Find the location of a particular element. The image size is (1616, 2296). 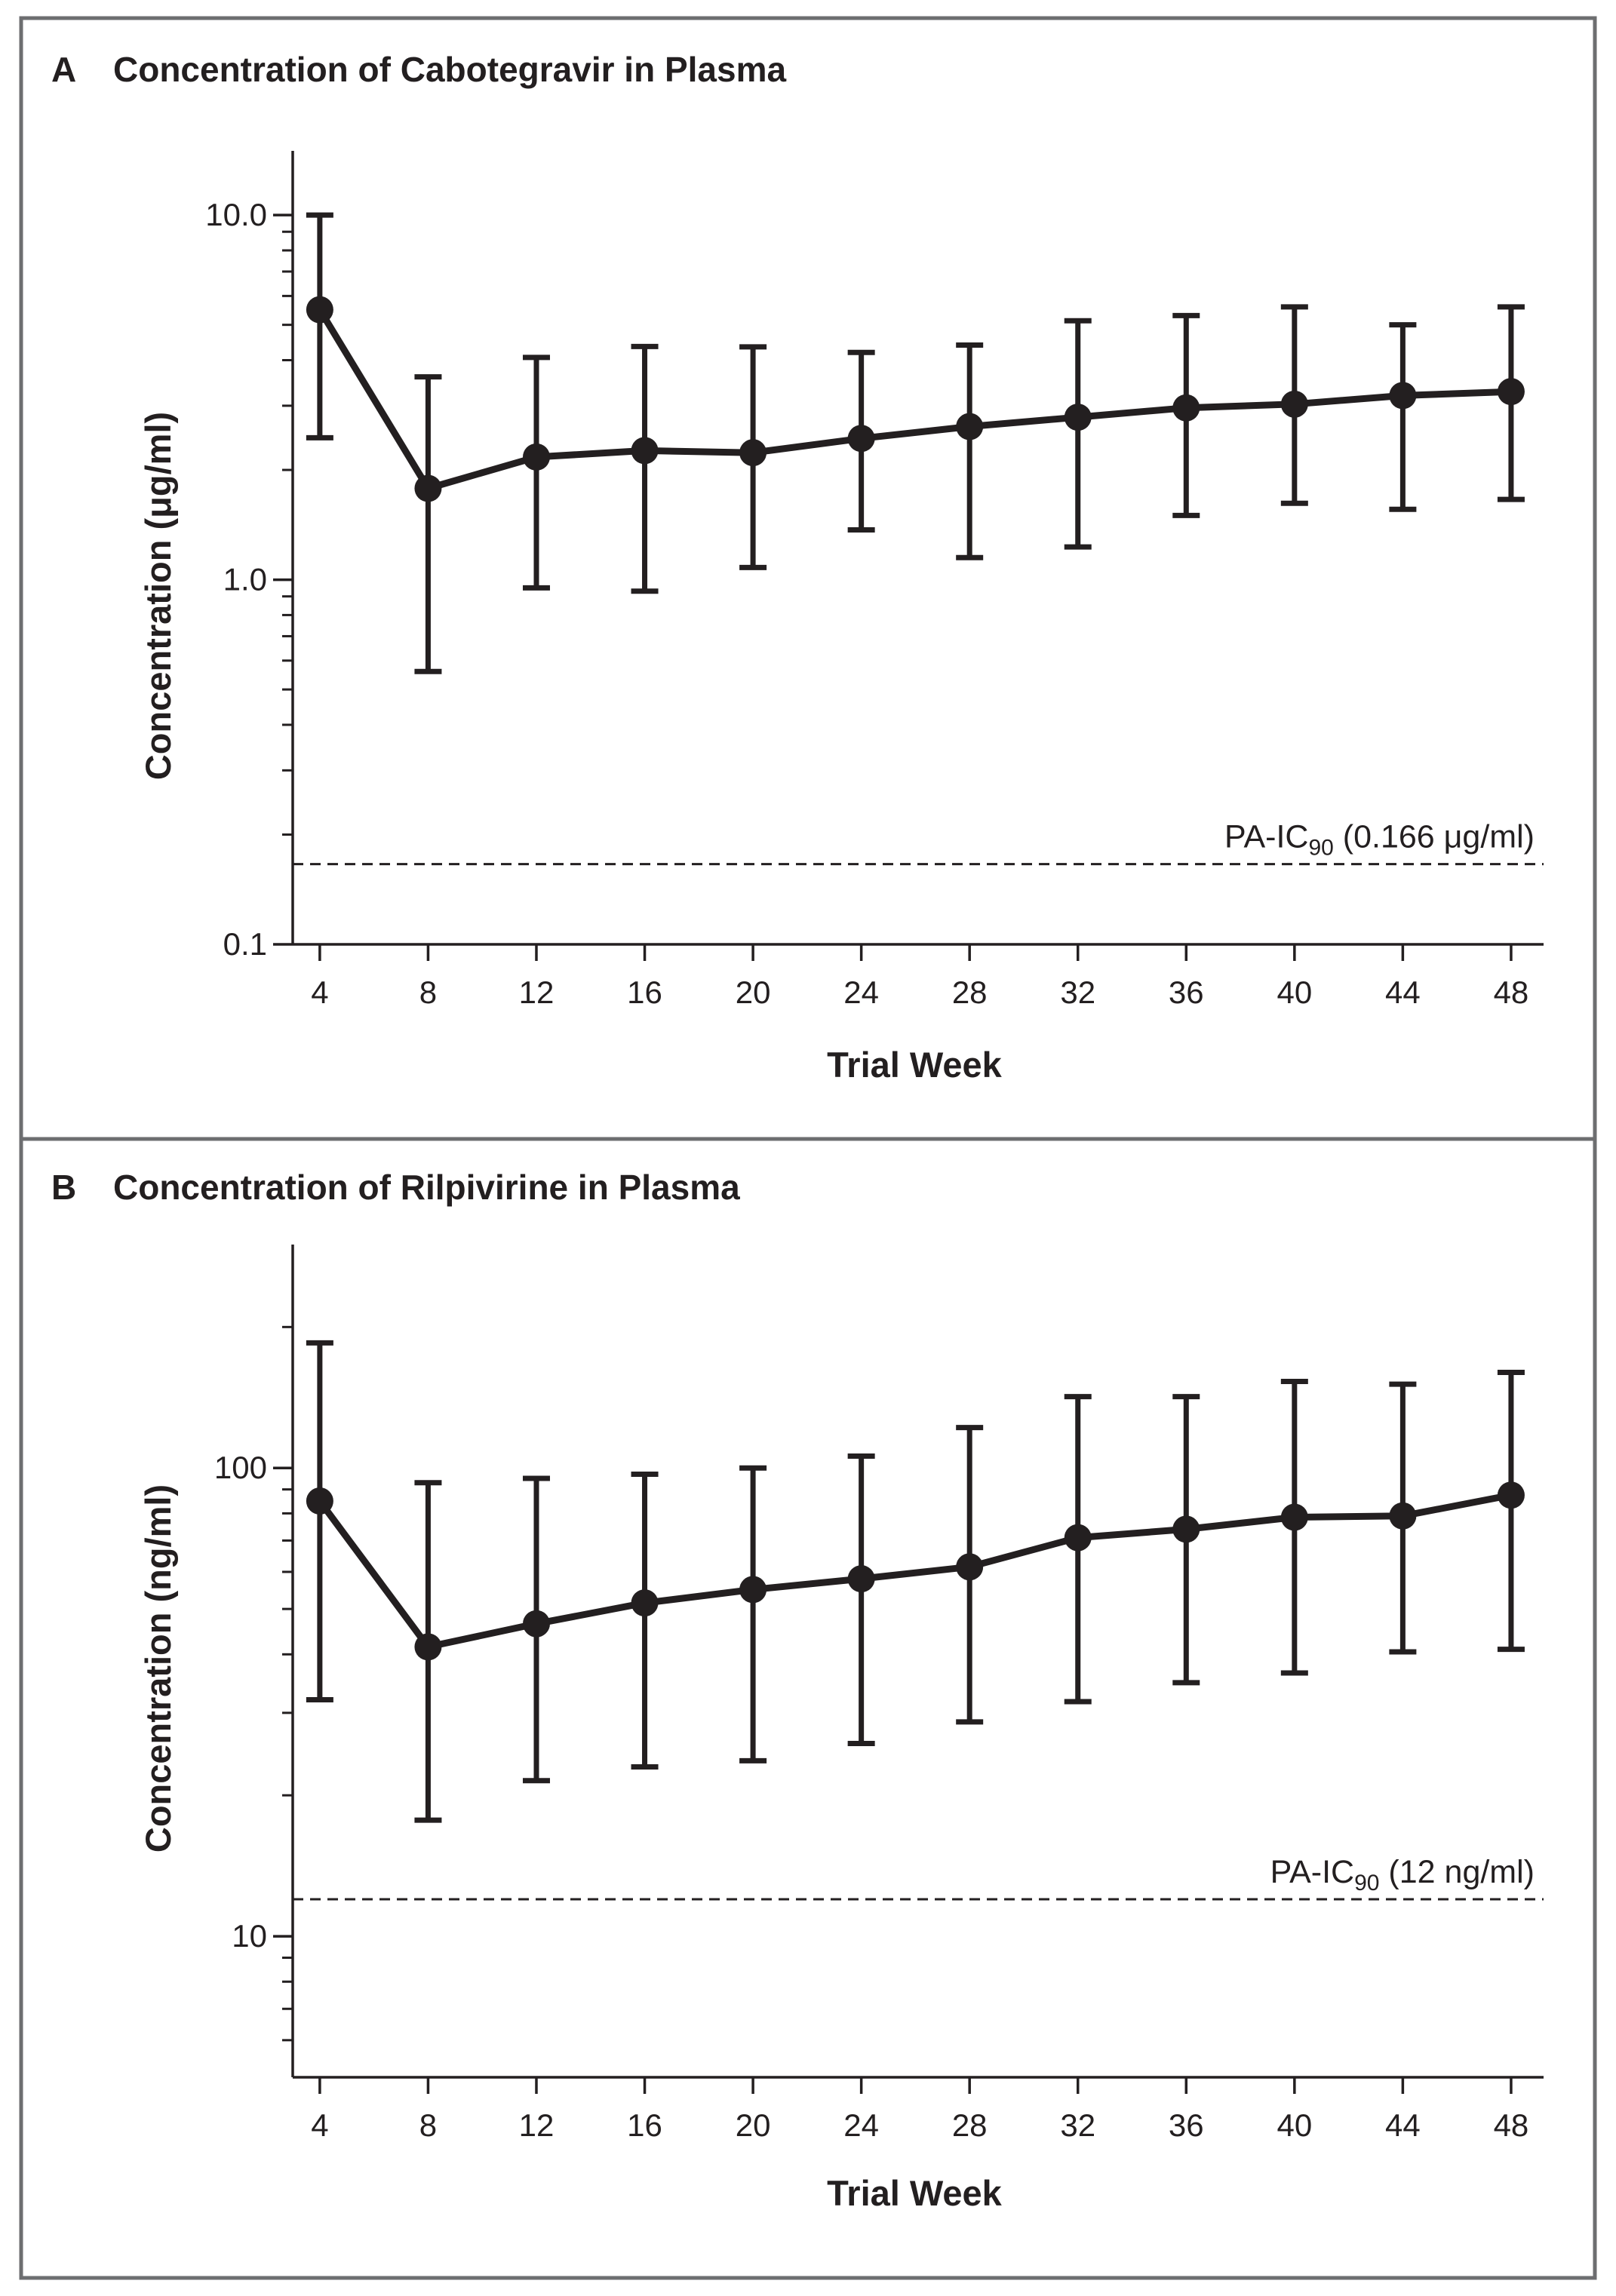

panel-b-y-tick-label: 100 is located at coordinates (240, 1468).